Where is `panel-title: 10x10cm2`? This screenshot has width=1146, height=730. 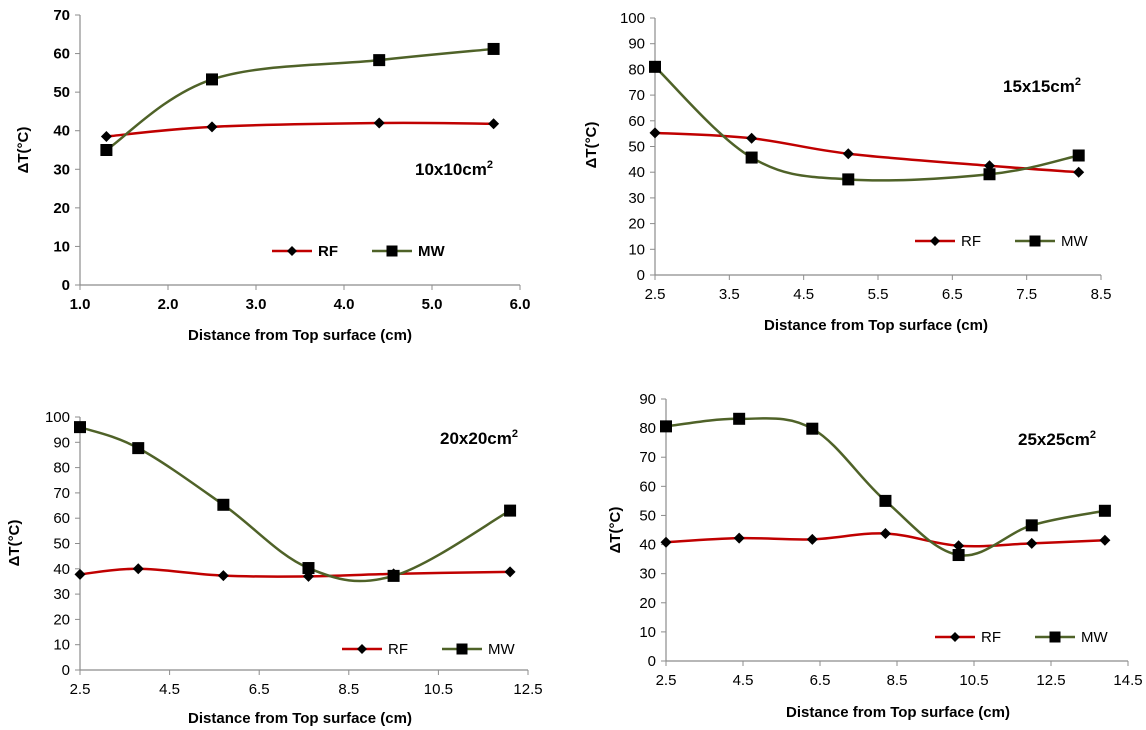
panel-title: 10x10cm2 is located at coordinates (454, 169).